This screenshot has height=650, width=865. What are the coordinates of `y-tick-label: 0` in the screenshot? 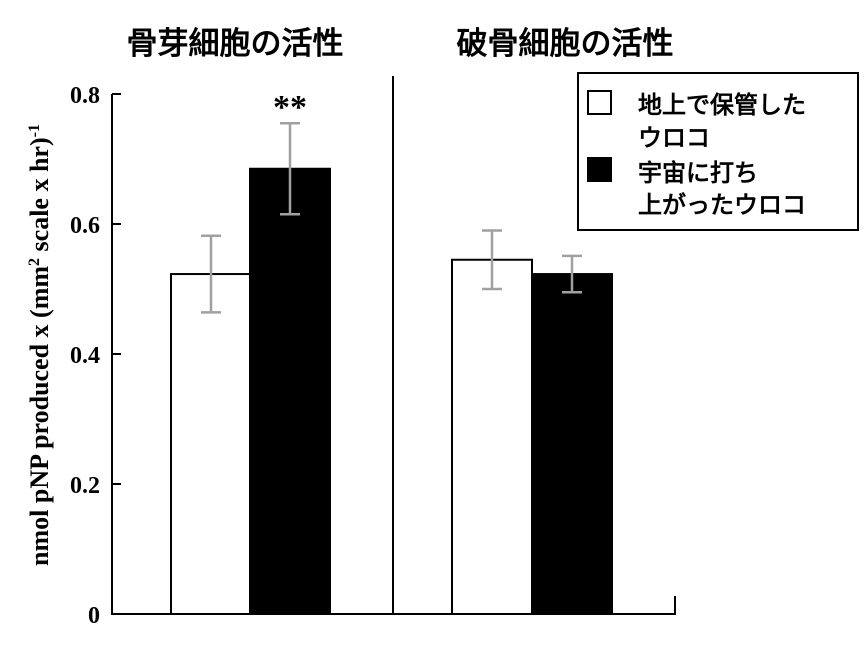 It's located at (94, 616).